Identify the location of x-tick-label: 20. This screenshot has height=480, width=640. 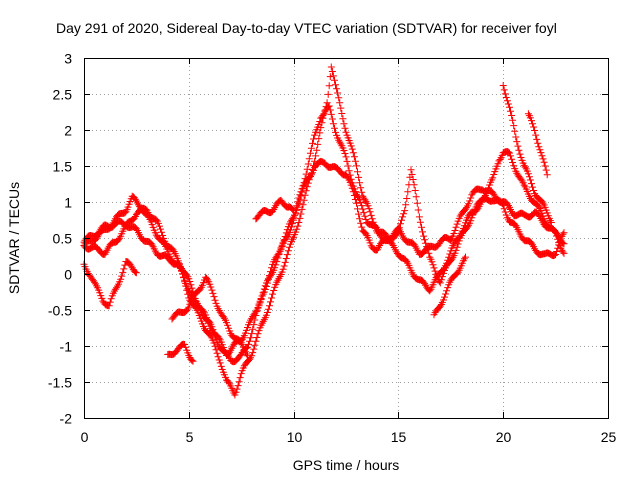
(504, 437).